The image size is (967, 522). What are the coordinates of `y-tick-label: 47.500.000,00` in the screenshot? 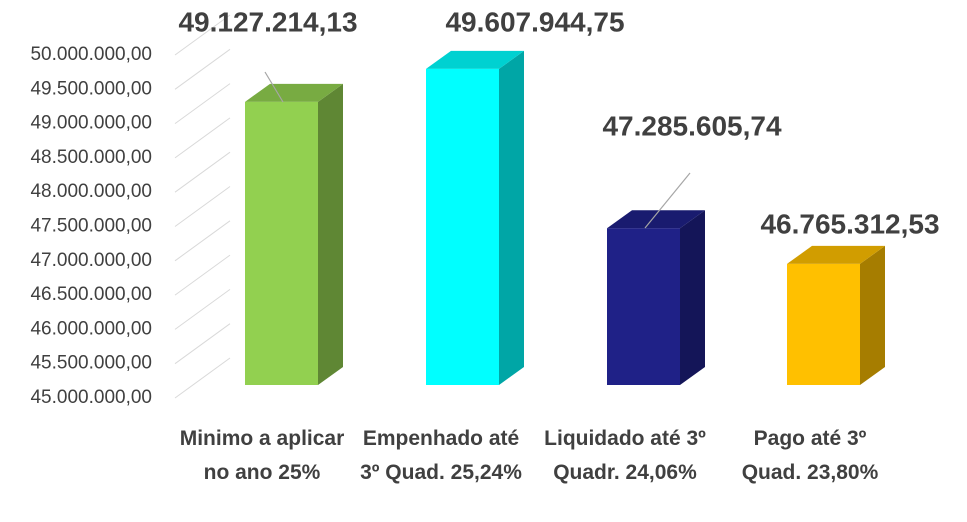 It's located at (91, 226).